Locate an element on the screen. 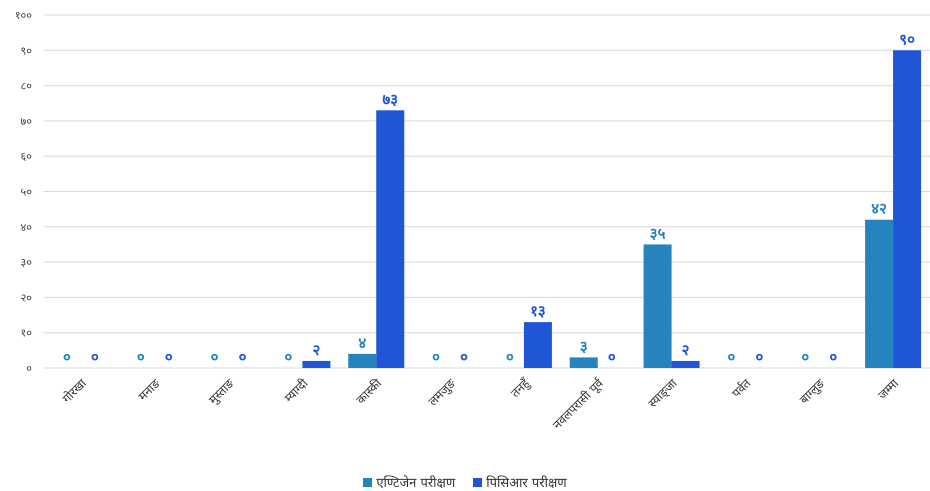 The height and width of the screenshot is (491, 930). y-tick-label: ० is located at coordinates (29, 368).